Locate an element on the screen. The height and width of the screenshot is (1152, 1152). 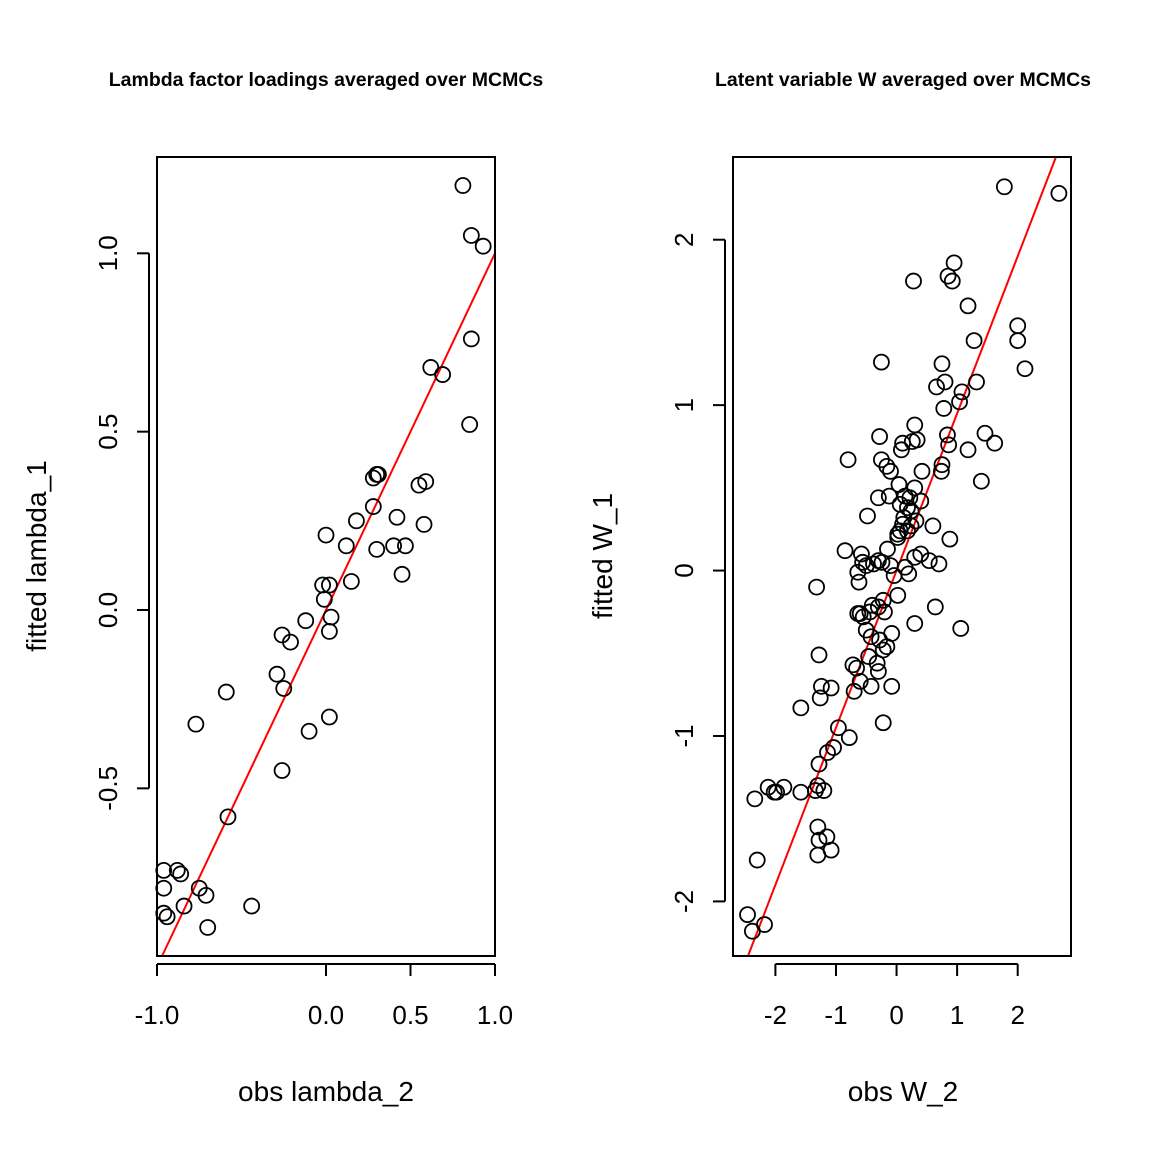
panel-w-y-tick-label: 0 is located at coordinates (684, 570).